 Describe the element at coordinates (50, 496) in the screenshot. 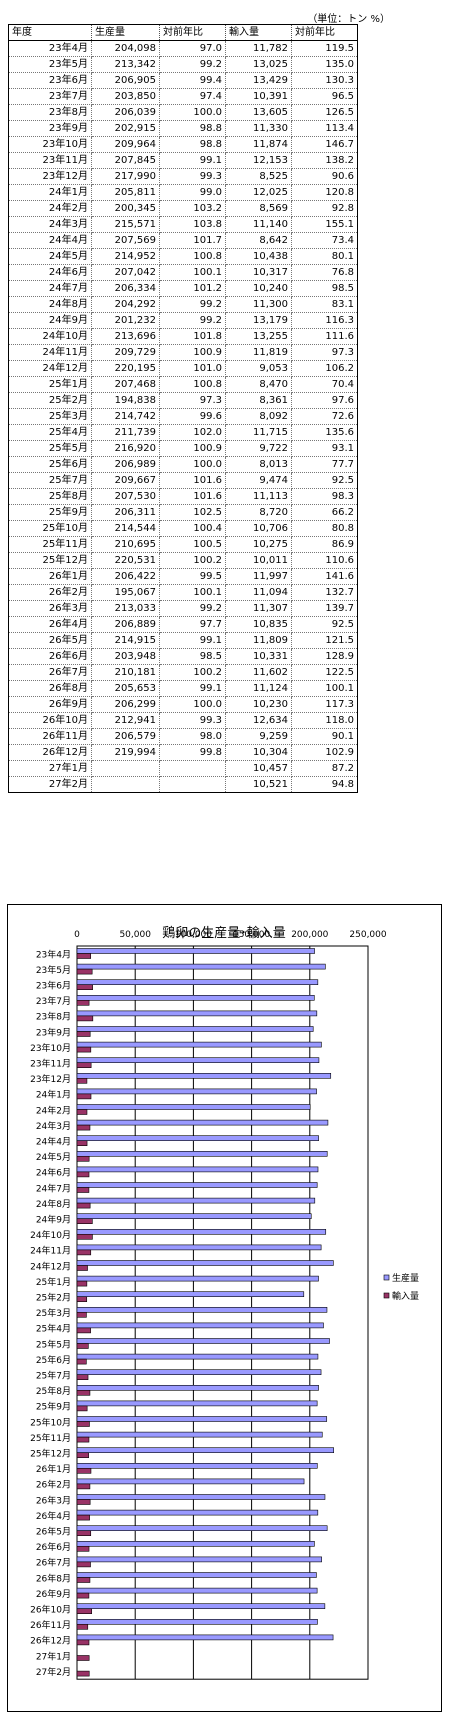

I see `cell-period: 25年8月` at that location.